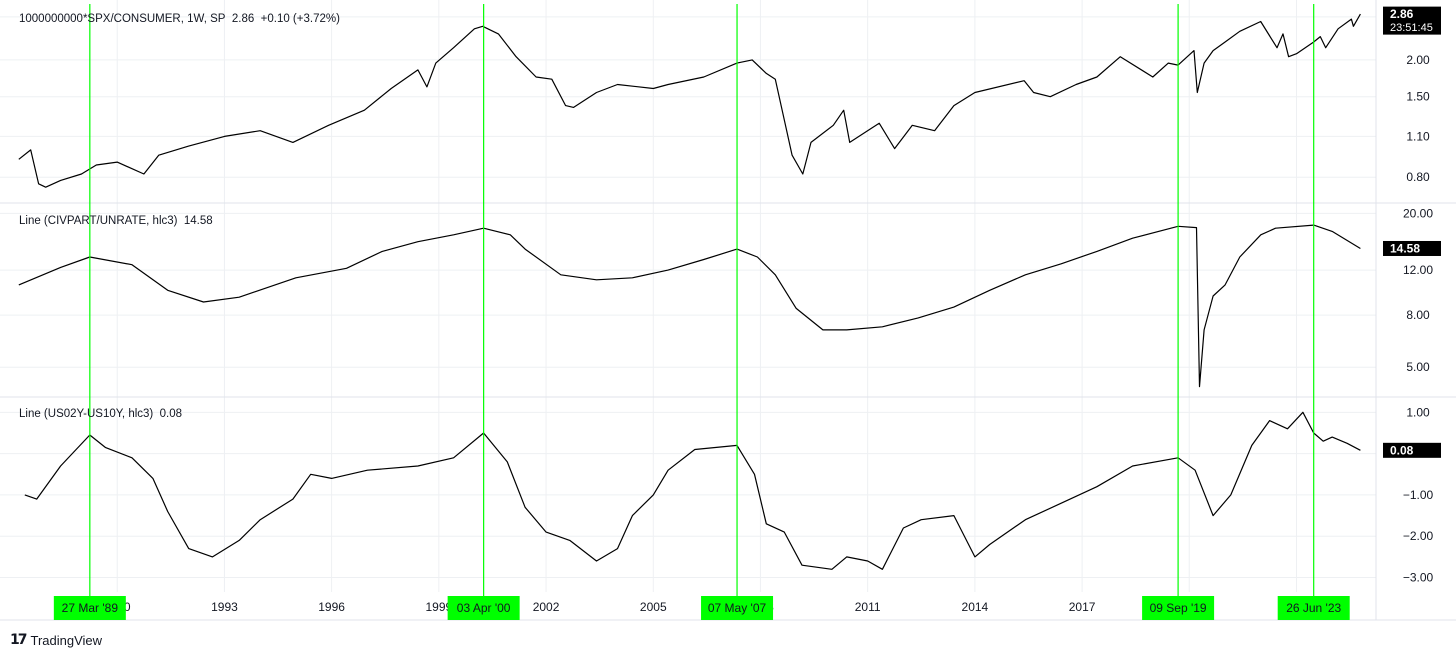 This screenshot has height=657, width=1456. Describe the element at coordinates (1402, 14) in the screenshot. I see `last-value-text: 2.86` at that location.